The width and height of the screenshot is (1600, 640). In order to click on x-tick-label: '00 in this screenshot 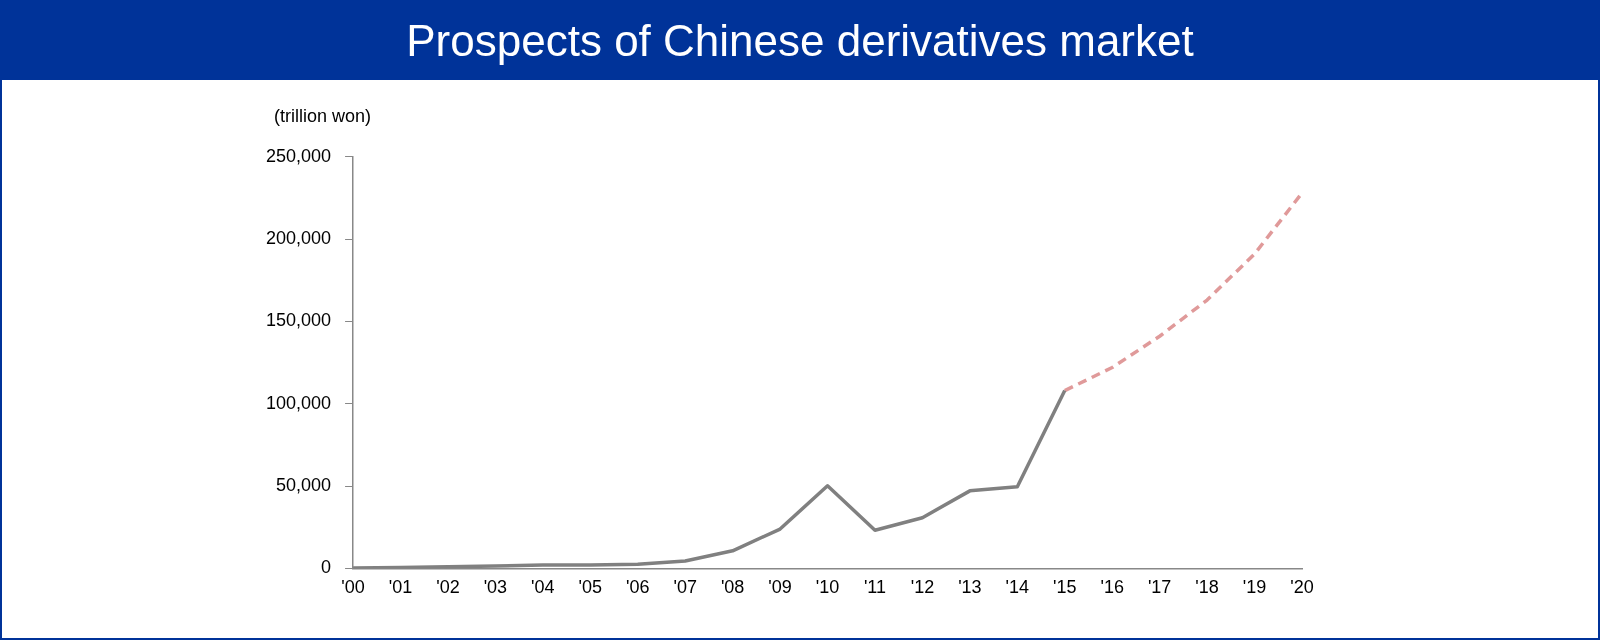, I will do `click(353, 587)`.